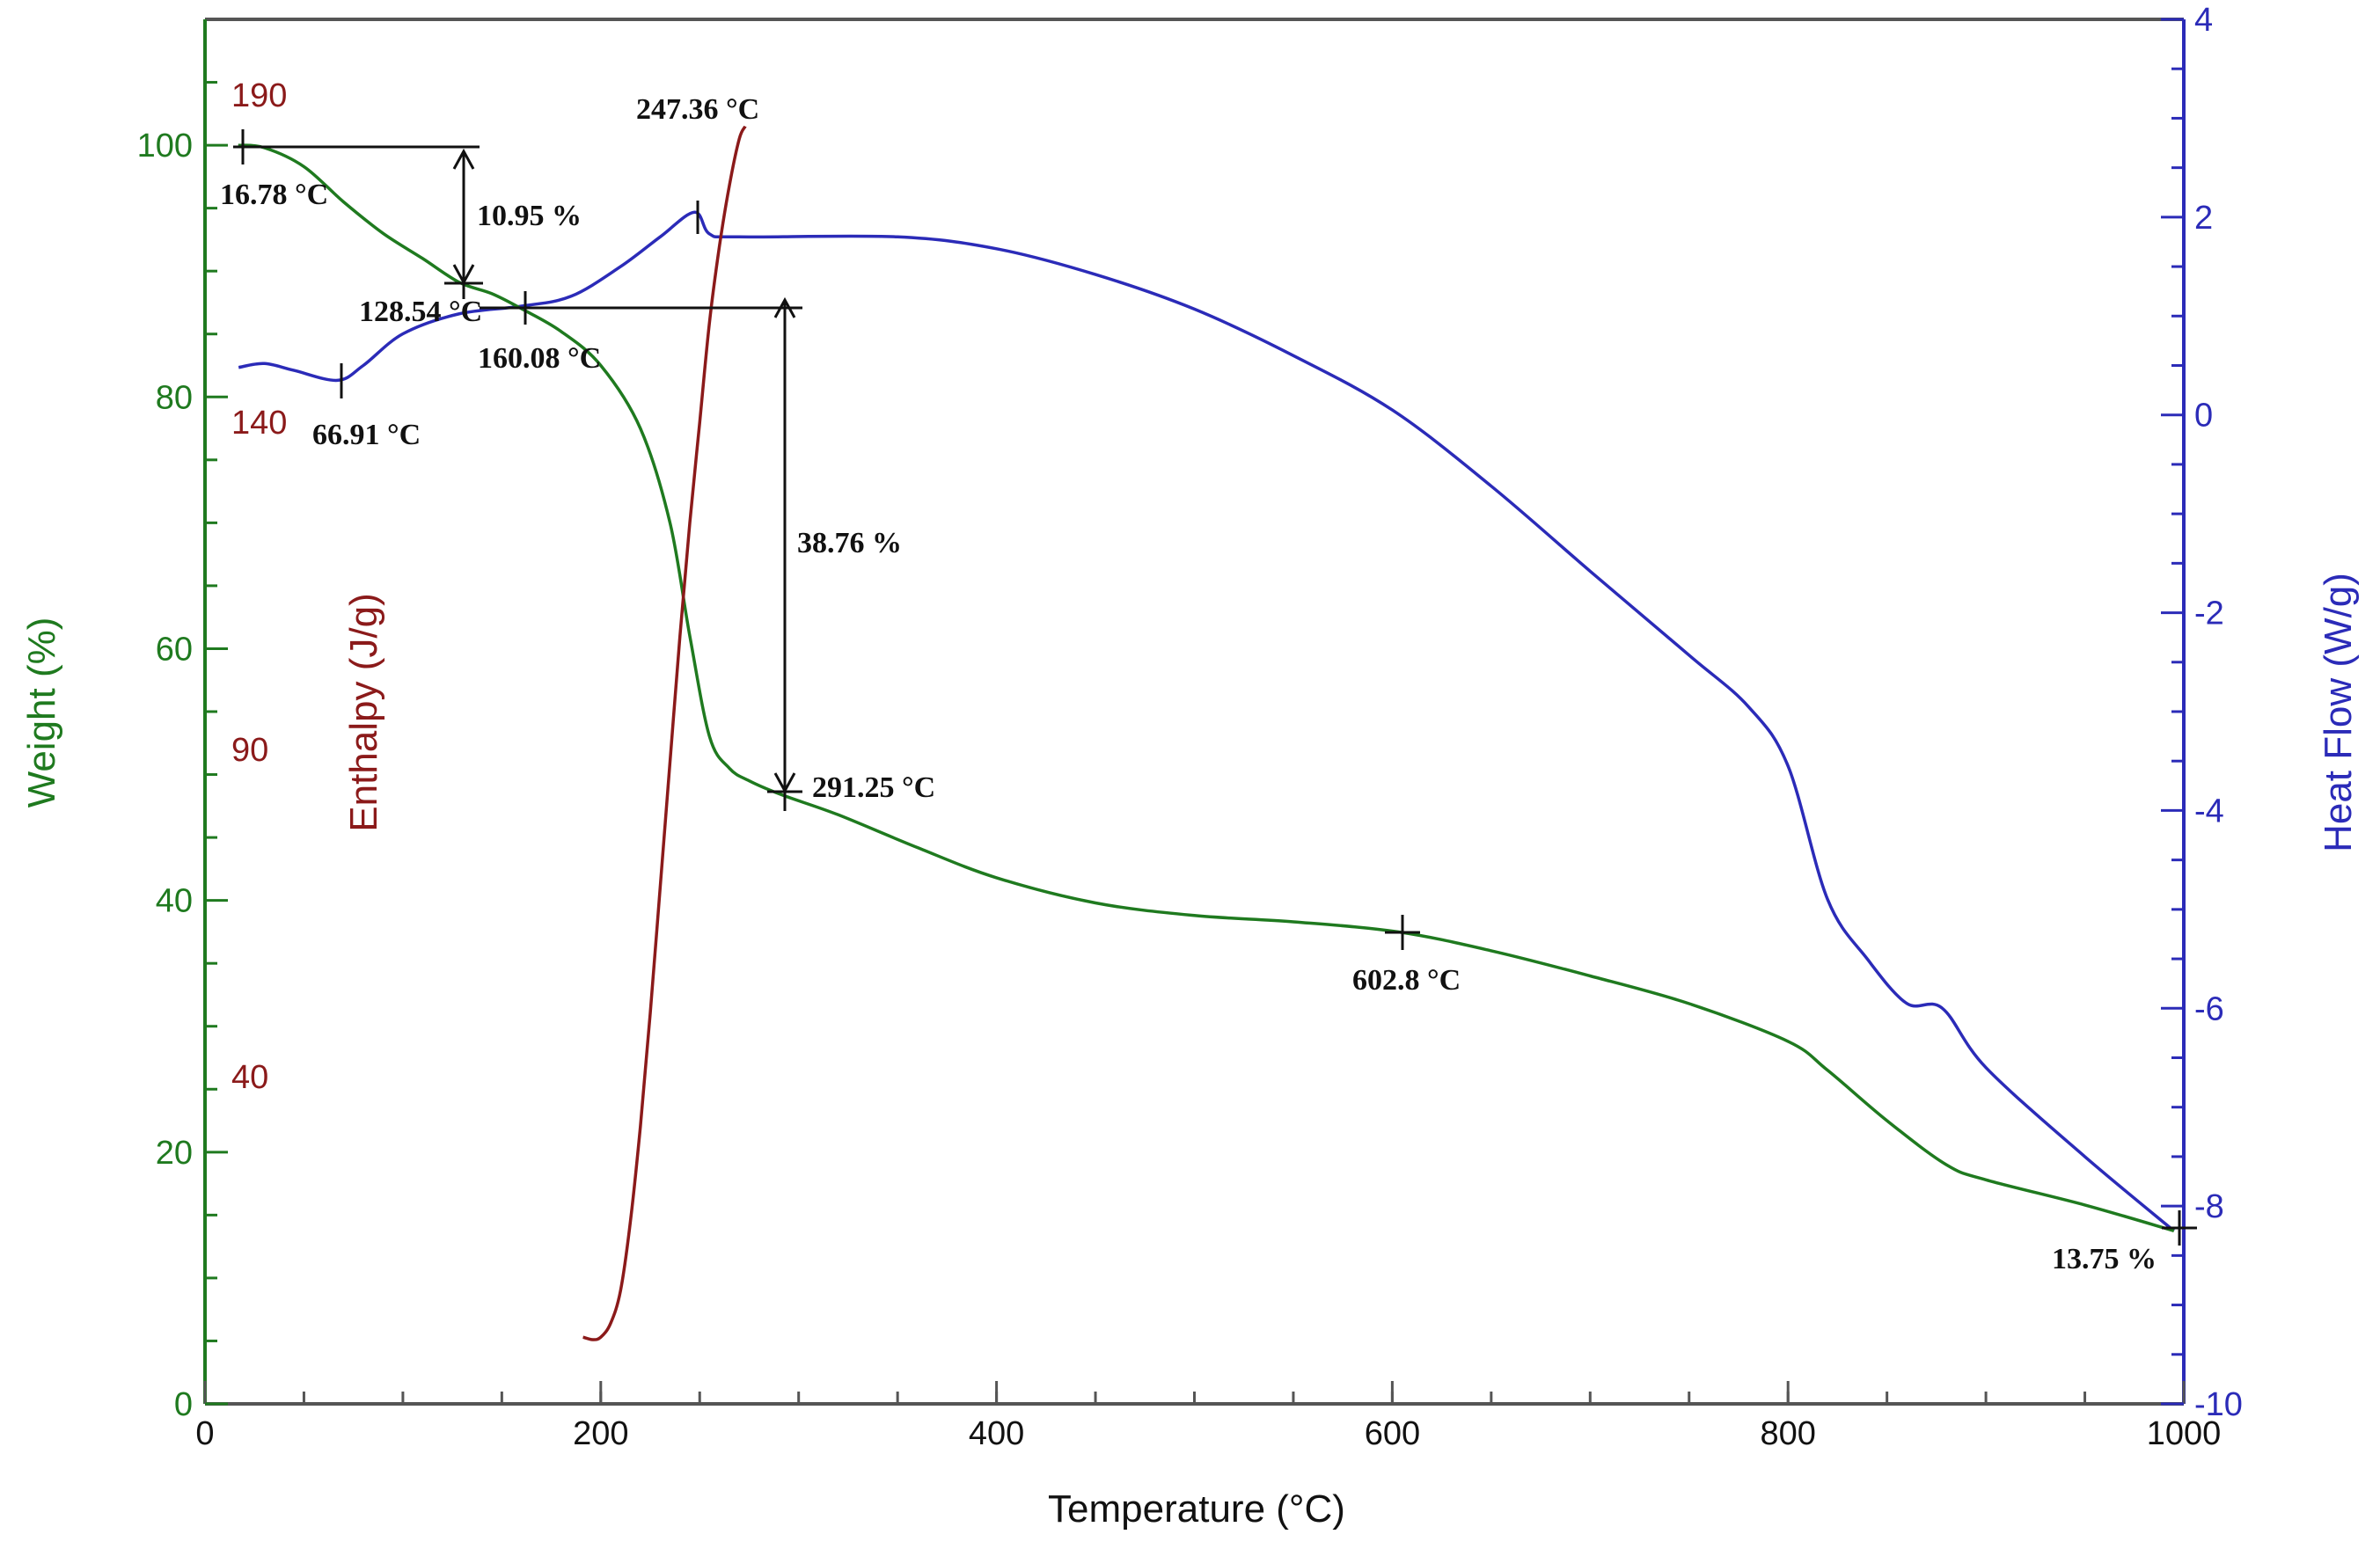 The image size is (2380, 1549). I want to click on label-16-78: 16.78 °C, so click(274, 195).